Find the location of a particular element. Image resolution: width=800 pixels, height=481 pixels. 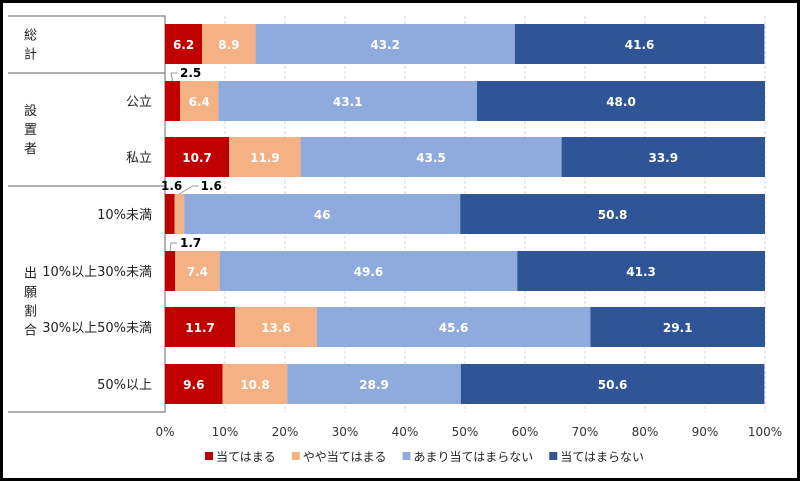

x-tick-label: 60% is located at coordinates (525, 432).